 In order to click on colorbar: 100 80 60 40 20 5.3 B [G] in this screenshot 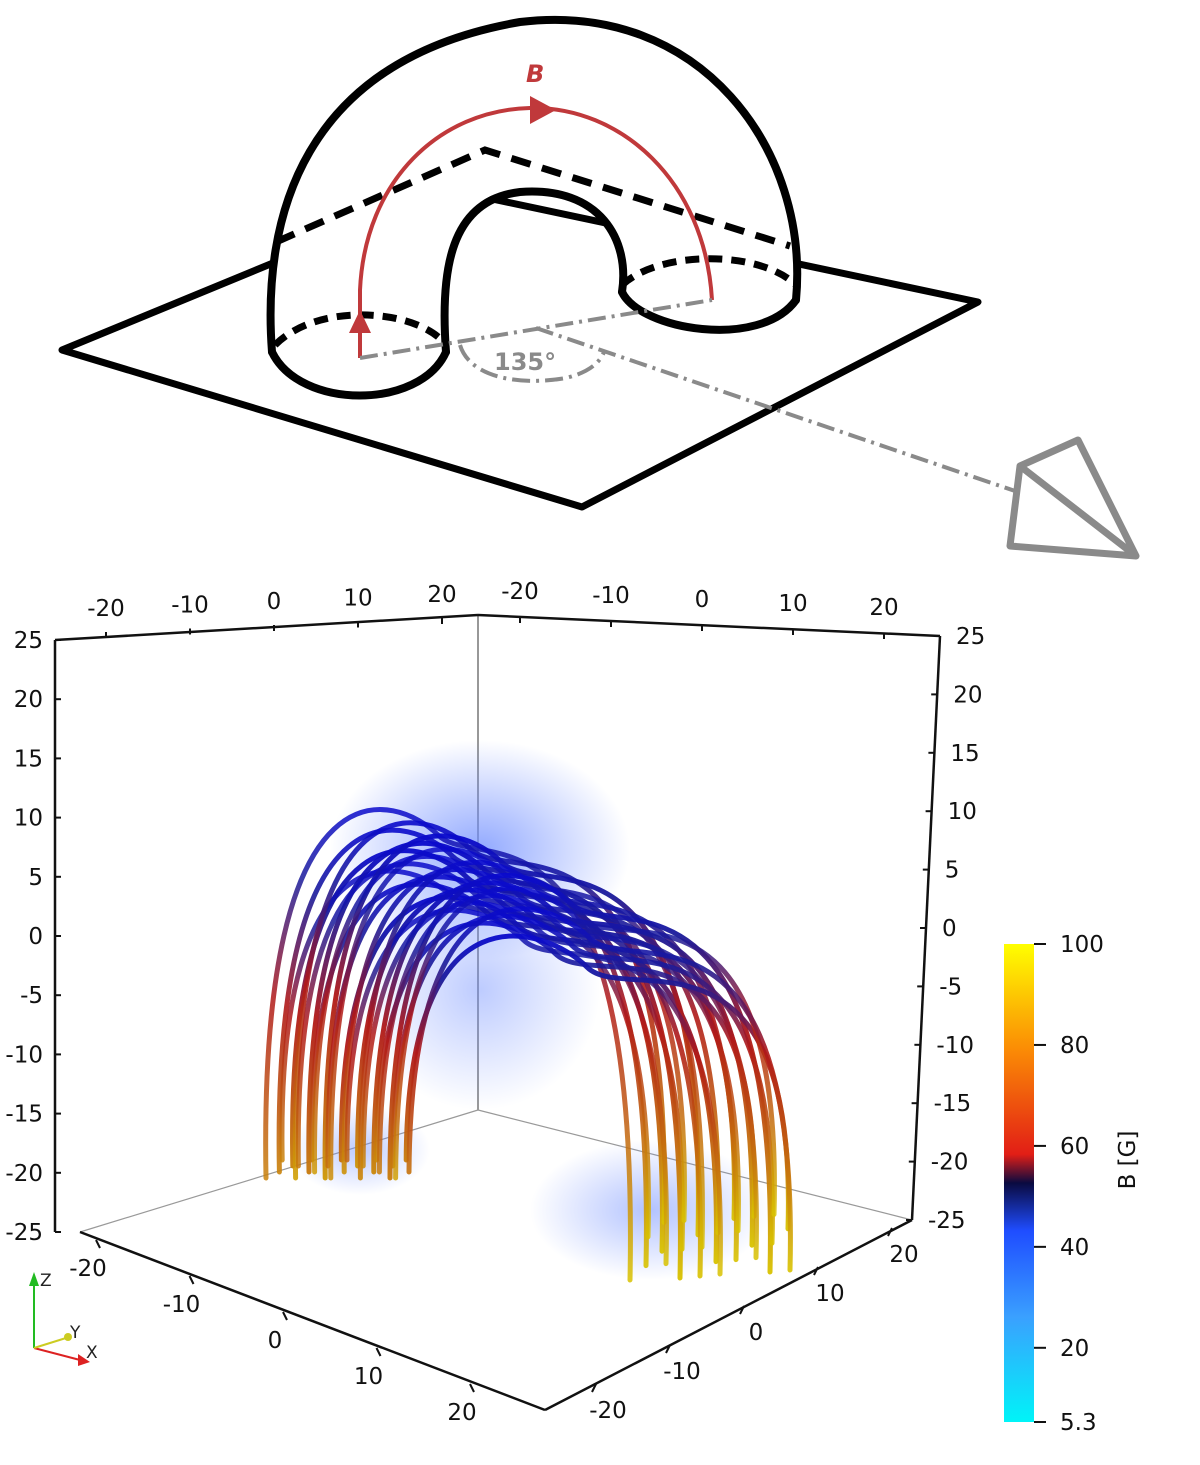, I will do `click(1072, 1184)`.